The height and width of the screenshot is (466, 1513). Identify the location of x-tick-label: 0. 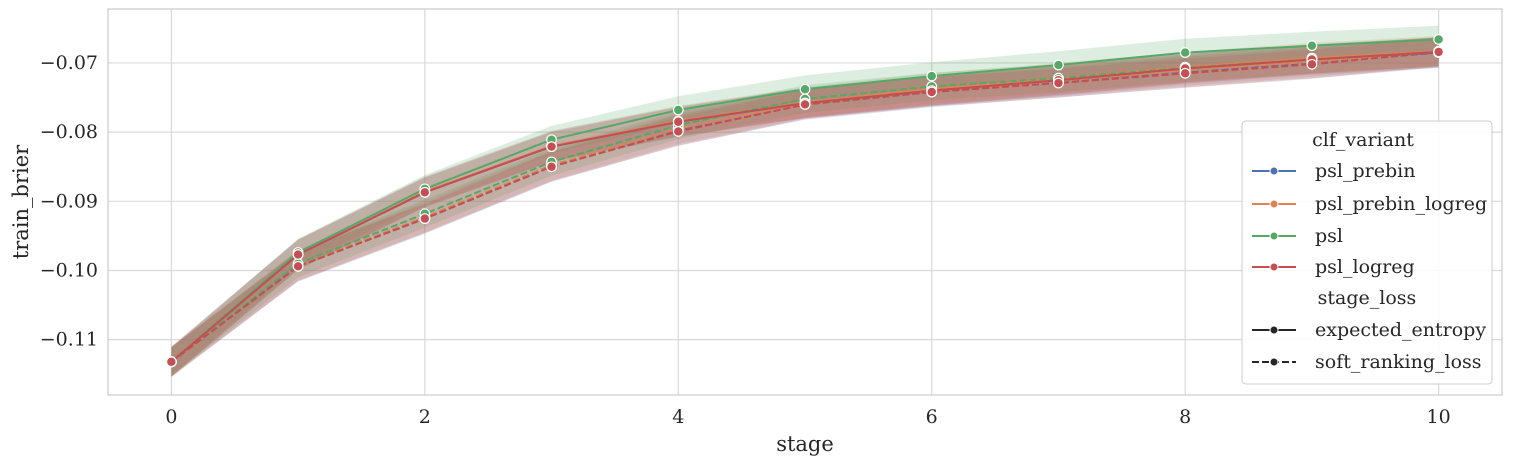
(171, 417).